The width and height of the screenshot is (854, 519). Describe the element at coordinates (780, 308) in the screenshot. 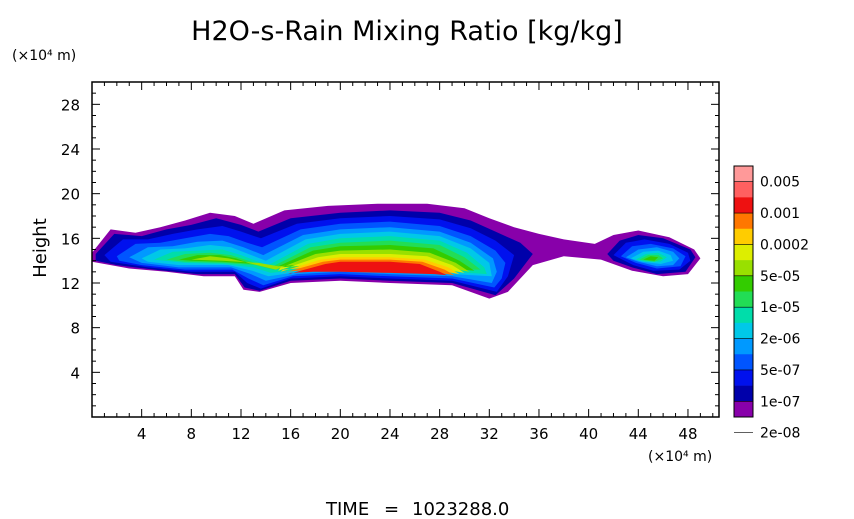

I see `colorbar-label: 1e-05` at that location.